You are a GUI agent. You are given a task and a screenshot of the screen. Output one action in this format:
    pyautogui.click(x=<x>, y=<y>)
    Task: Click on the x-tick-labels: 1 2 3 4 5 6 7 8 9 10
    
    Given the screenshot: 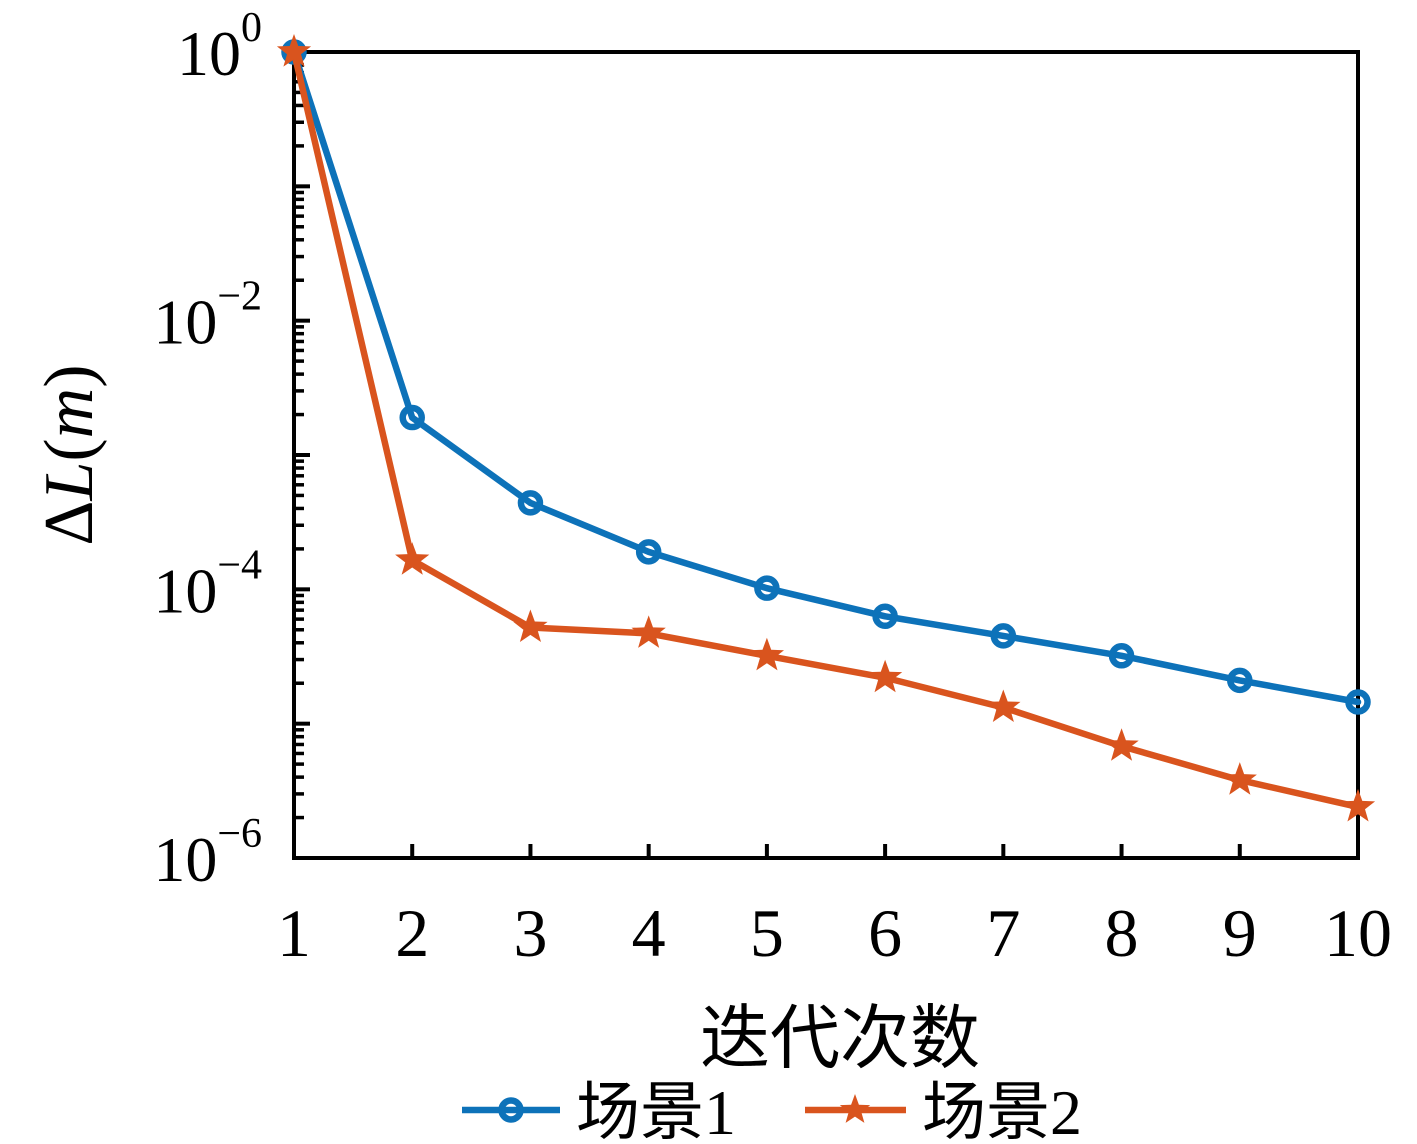 What is the action you would take?
    pyautogui.click(x=834, y=933)
    